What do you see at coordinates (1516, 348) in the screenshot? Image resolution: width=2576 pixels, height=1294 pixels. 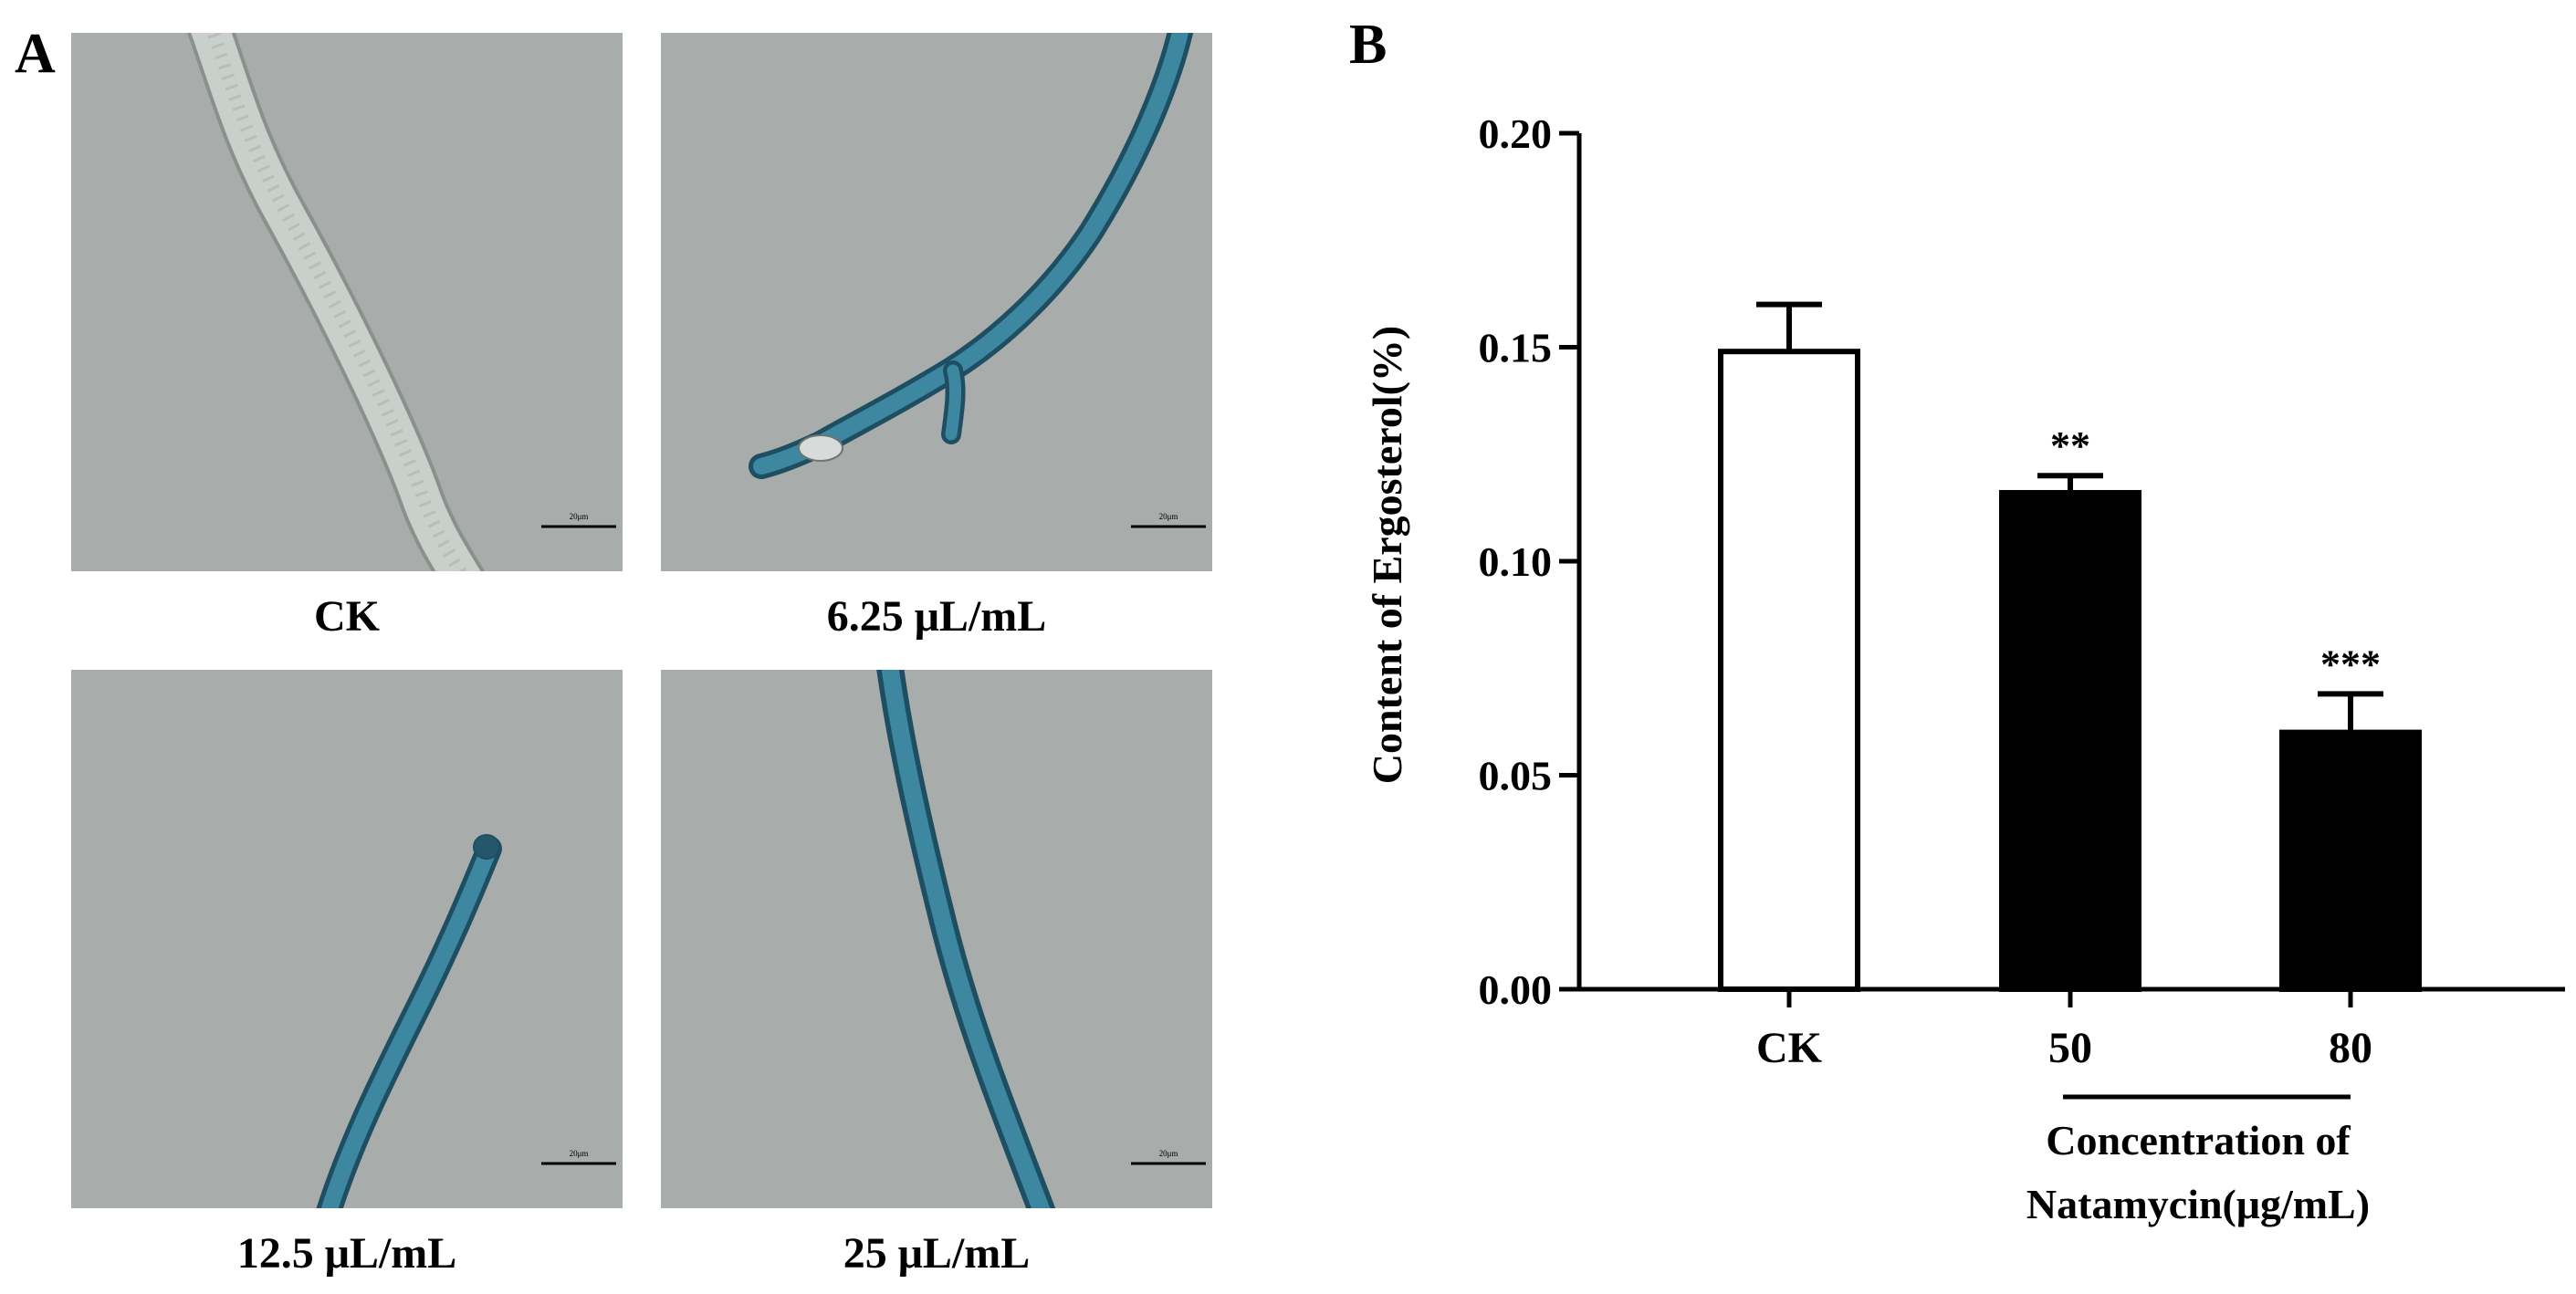 I see `y-tick-label: 0.15` at bounding box center [1516, 348].